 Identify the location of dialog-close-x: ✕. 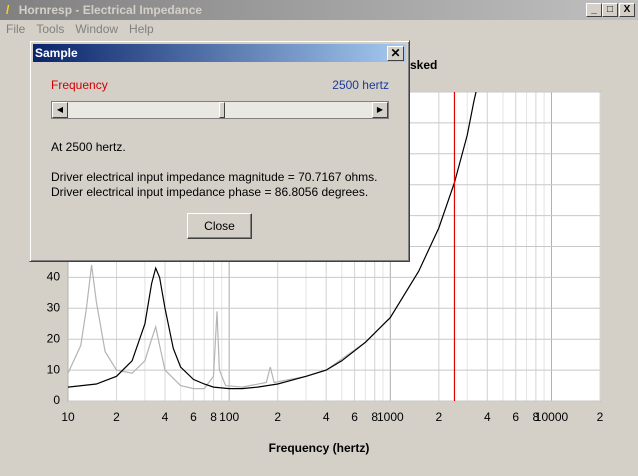
(395, 53).